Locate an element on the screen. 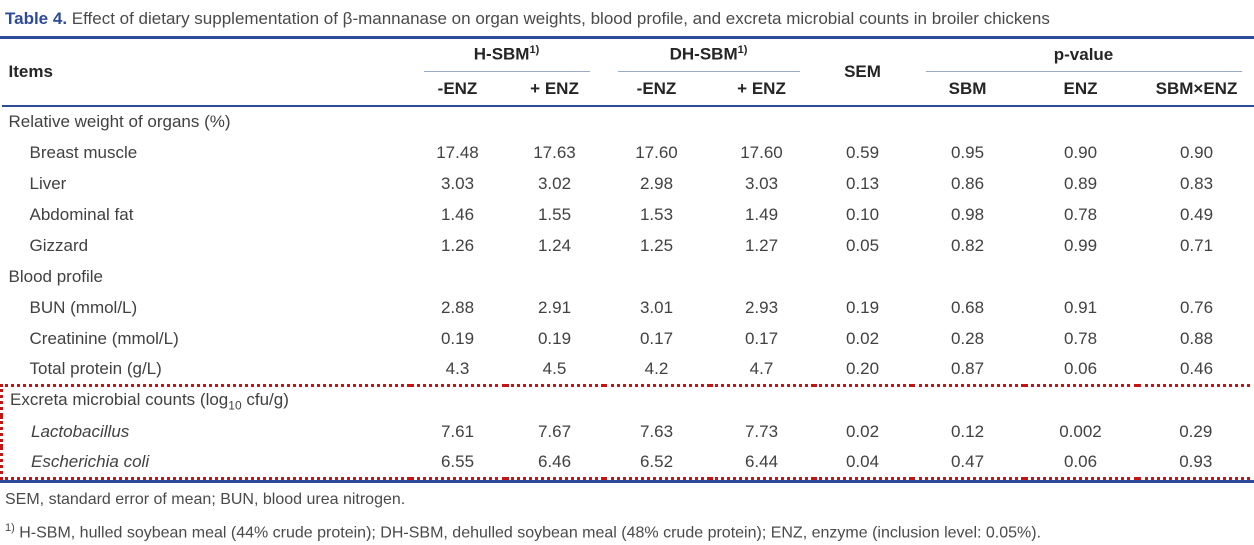 The height and width of the screenshot is (545, 1254). cell-value: 7.73 is located at coordinates (762, 431).